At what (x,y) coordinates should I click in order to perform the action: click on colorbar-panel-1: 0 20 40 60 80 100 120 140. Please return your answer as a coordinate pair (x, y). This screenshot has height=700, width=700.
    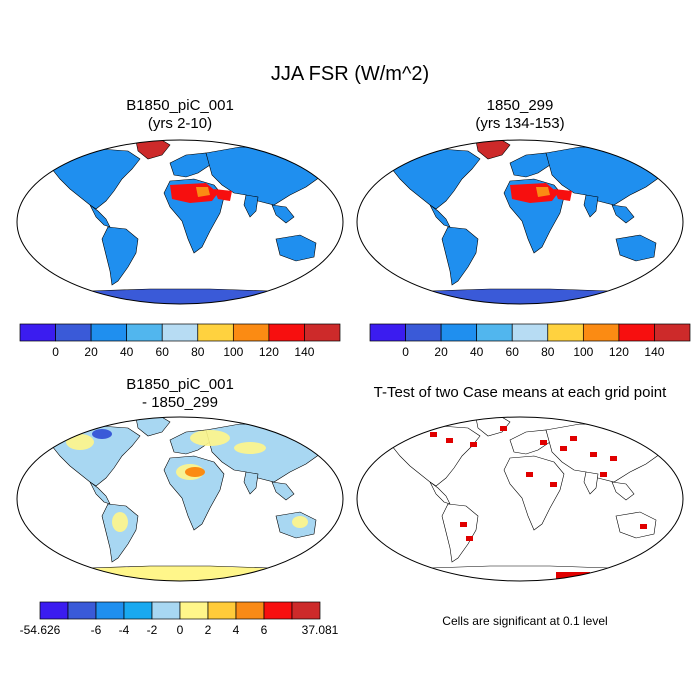
    Looking at the image, I should click on (180, 341).